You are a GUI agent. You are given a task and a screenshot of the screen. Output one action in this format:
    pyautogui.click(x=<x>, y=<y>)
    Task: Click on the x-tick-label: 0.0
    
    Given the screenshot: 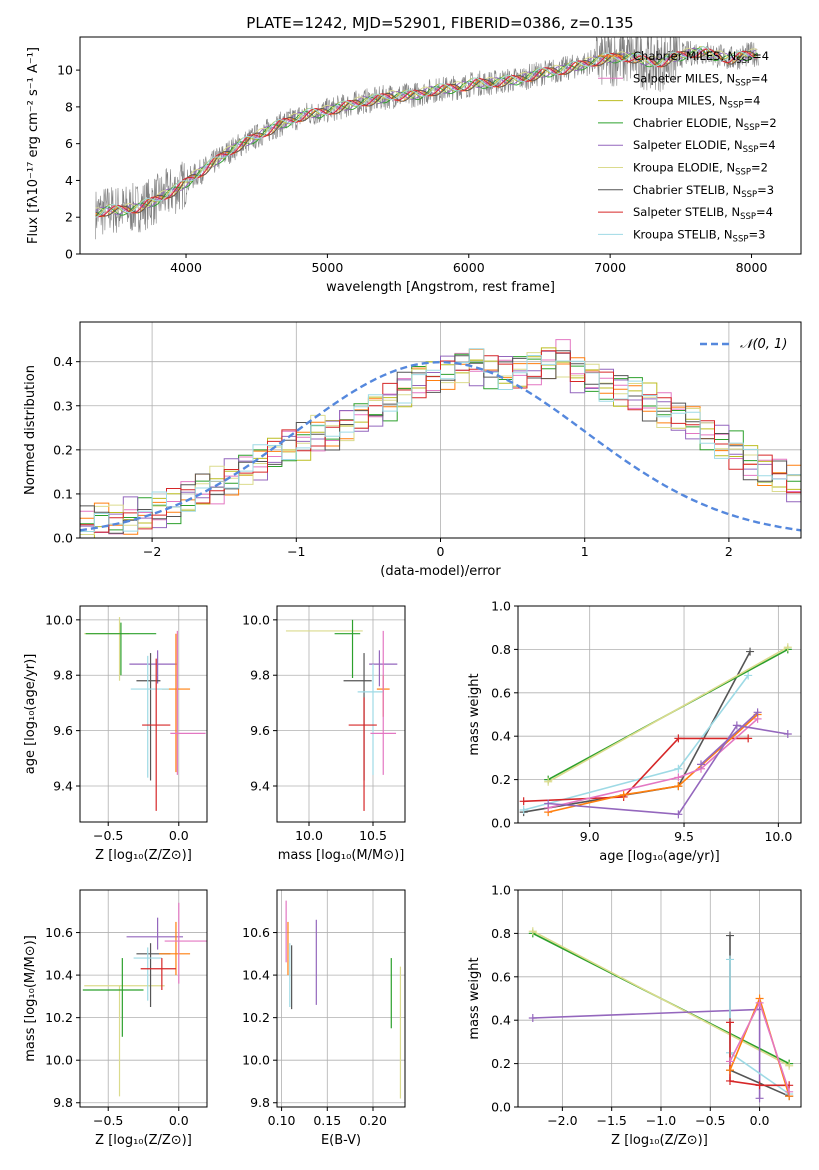 What is the action you would take?
    pyautogui.click(x=179, y=835)
    